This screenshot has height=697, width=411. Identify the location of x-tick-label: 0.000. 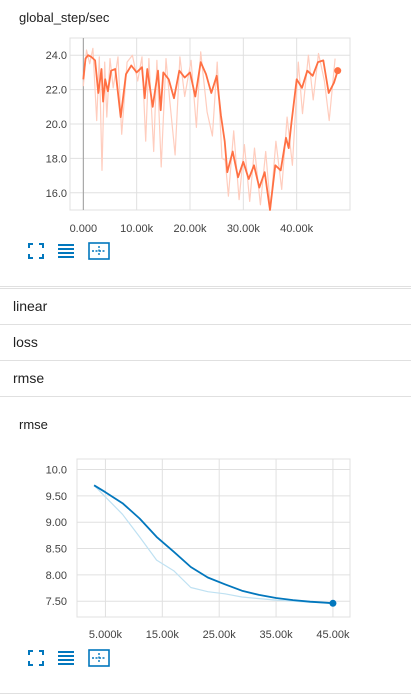
(84, 229).